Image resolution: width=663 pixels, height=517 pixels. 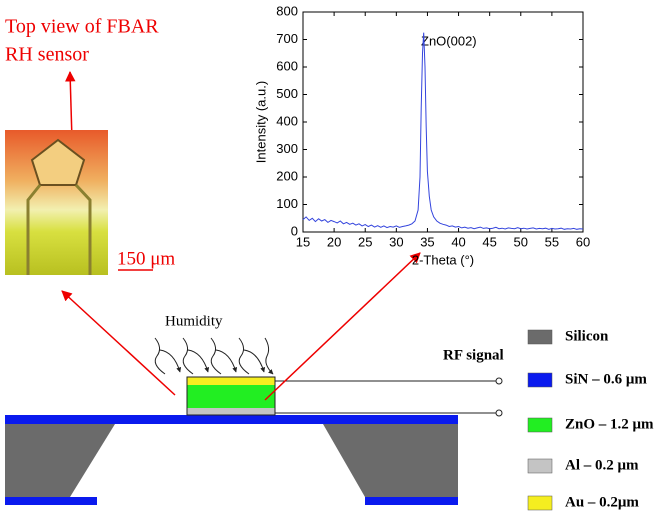 I want to click on y-axis-label: Intensity (a.u.), so click(x=260, y=122).